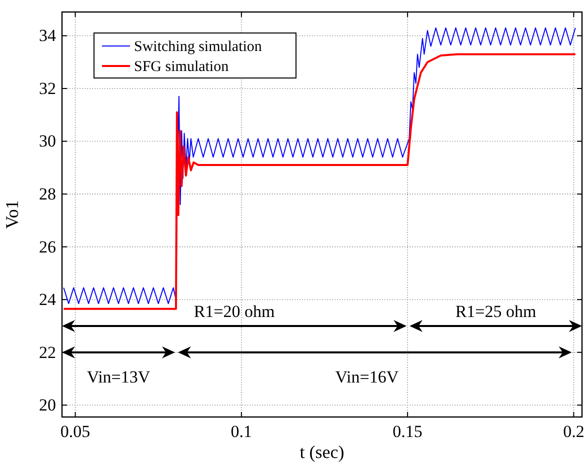 The image size is (586, 464). I want to click on y-tick-label: 22, so click(47, 352).